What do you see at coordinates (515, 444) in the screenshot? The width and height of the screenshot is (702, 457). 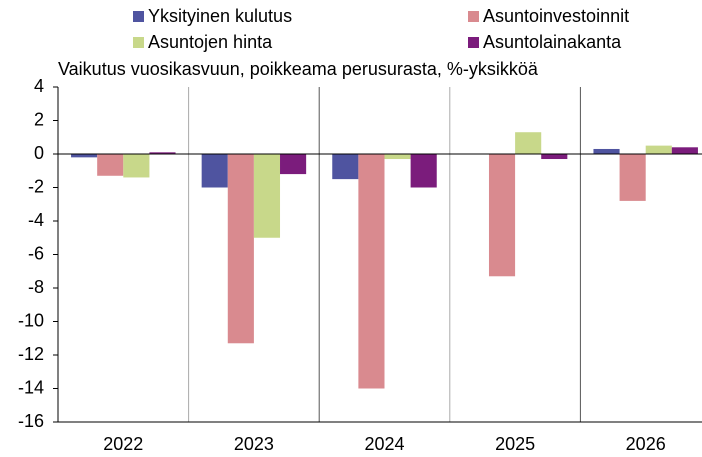 I see `x-tick-label: 2025` at bounding box center [515, 444].